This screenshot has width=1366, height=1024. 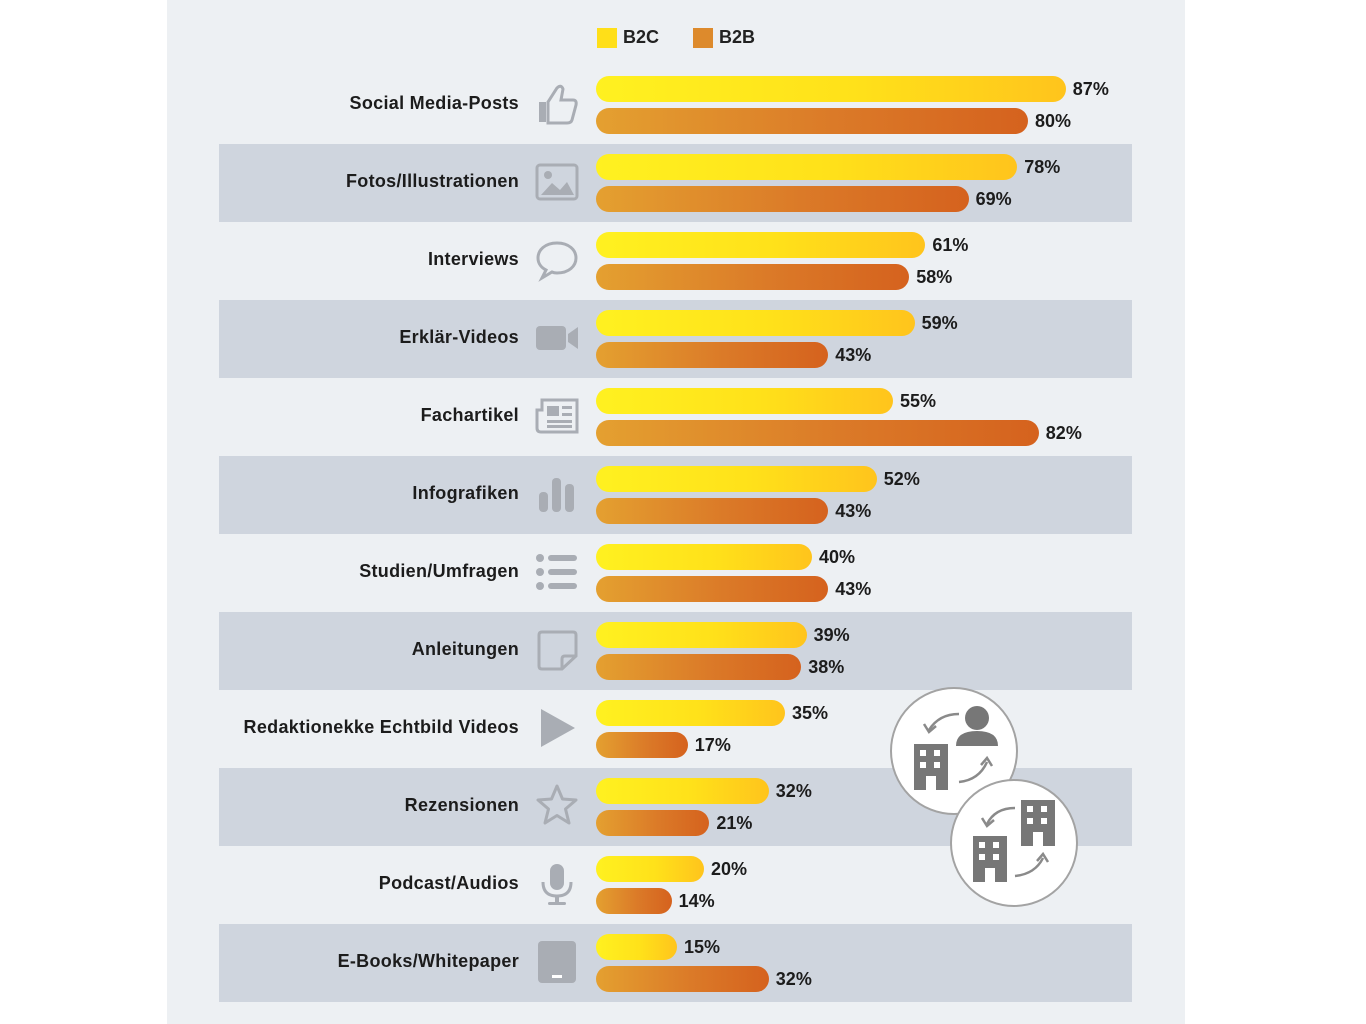 I want to click on value-label-b2b: 58%, so click(x=934, y=277).